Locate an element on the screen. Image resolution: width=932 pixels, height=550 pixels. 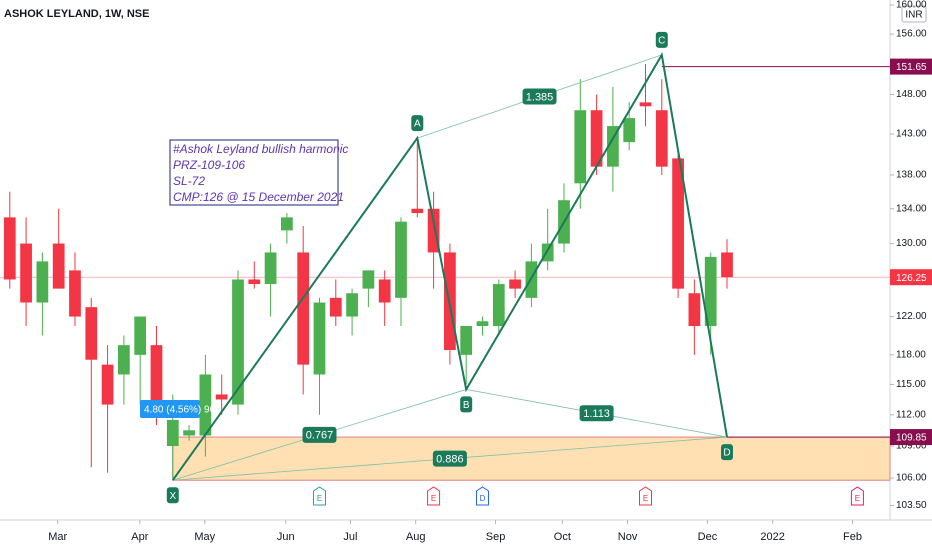
chart-title: ASHOK LEYLAND, 1W, NSE is located at coordinates (76, 14).